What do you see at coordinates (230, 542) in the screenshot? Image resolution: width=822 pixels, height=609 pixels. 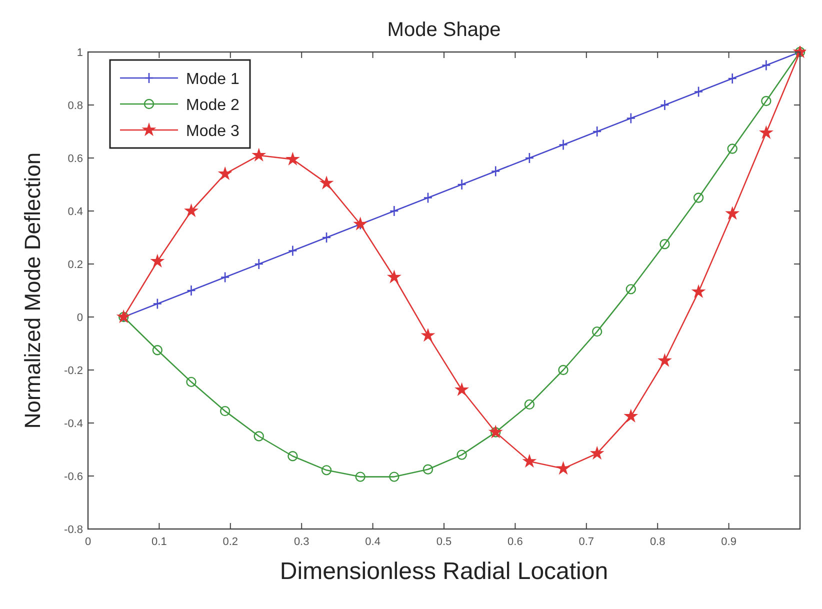 I see `x-tick-label: 0.2` at bounding box center [230, 542].